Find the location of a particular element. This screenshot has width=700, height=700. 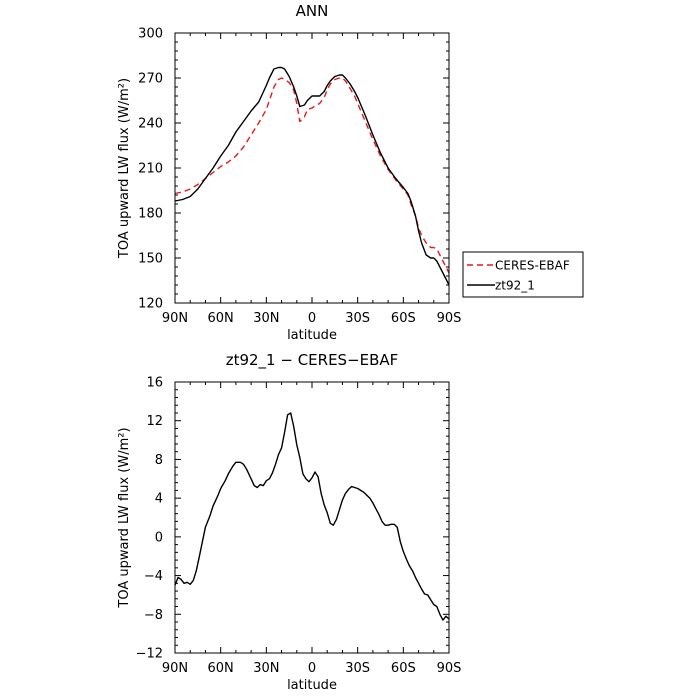

panel2-x-tick-label: 90N is located at coordinates (175, 668).